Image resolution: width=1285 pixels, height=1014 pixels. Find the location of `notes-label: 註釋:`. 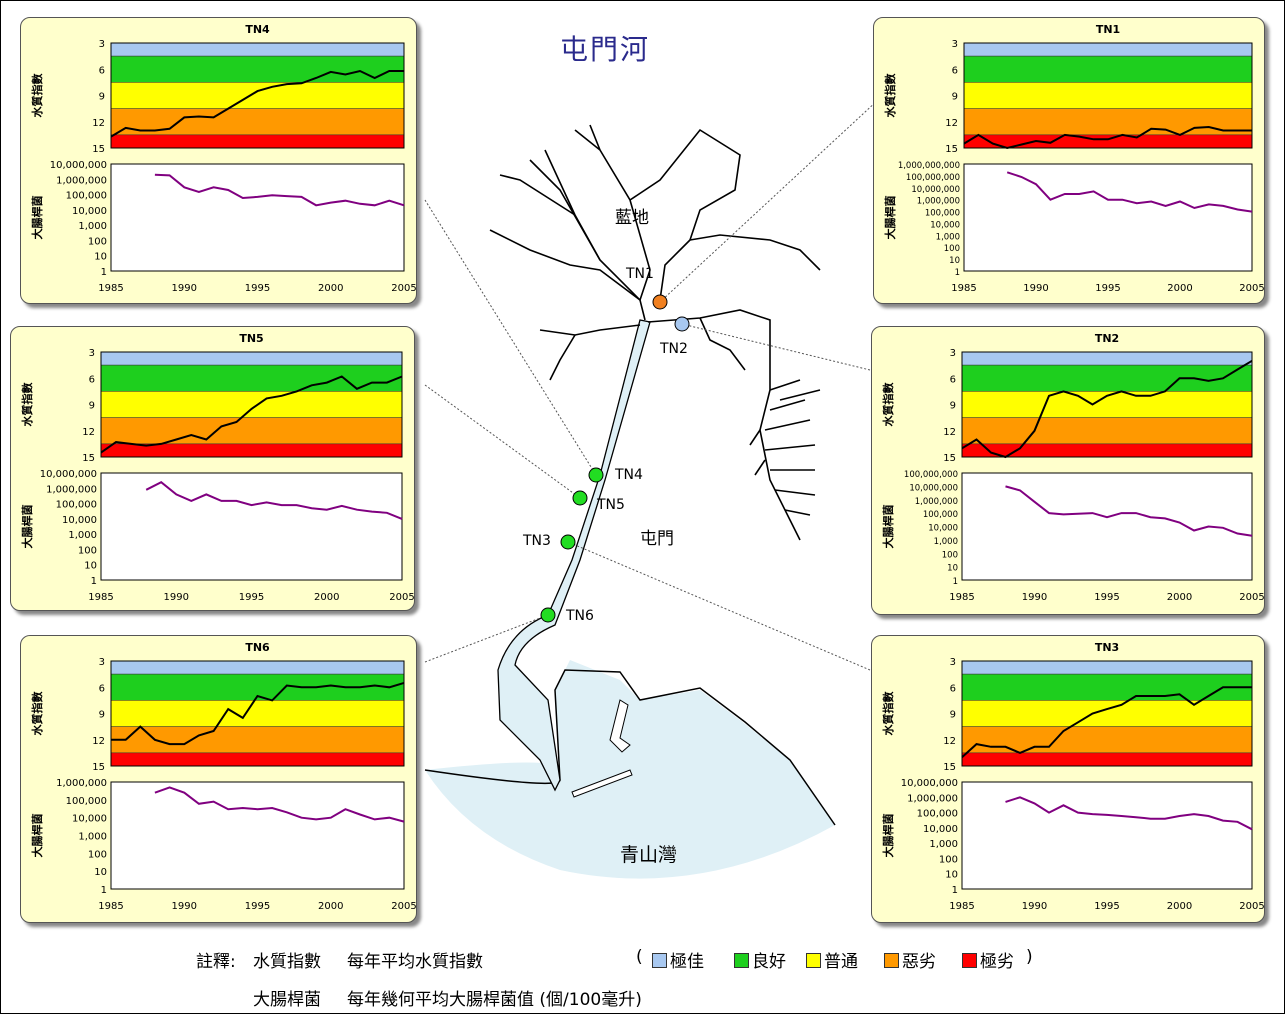

notes-label: 註釋: is located at coordinates (216, 962).